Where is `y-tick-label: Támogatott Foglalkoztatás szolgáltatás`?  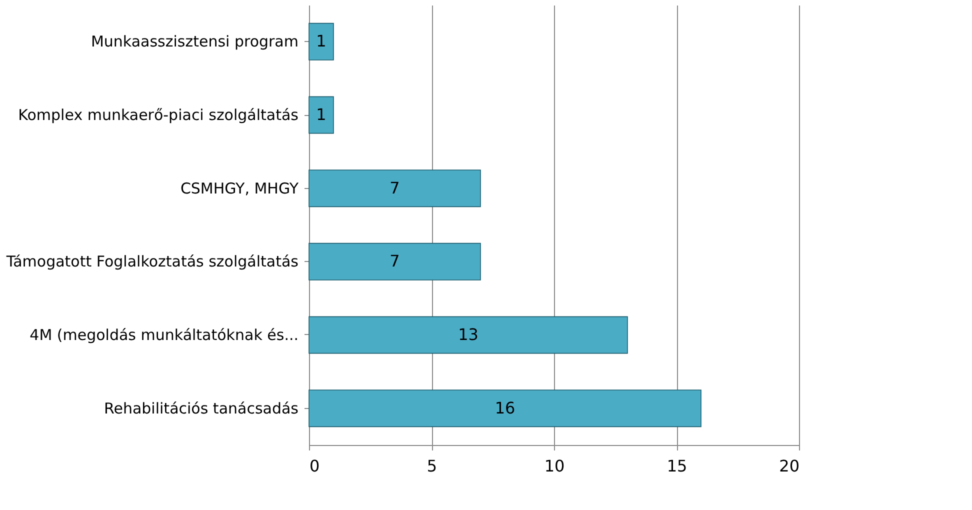
y-tick-label: Támogatott Foglalkoztatás szolgáltatás is located at coordinates (152, 261).